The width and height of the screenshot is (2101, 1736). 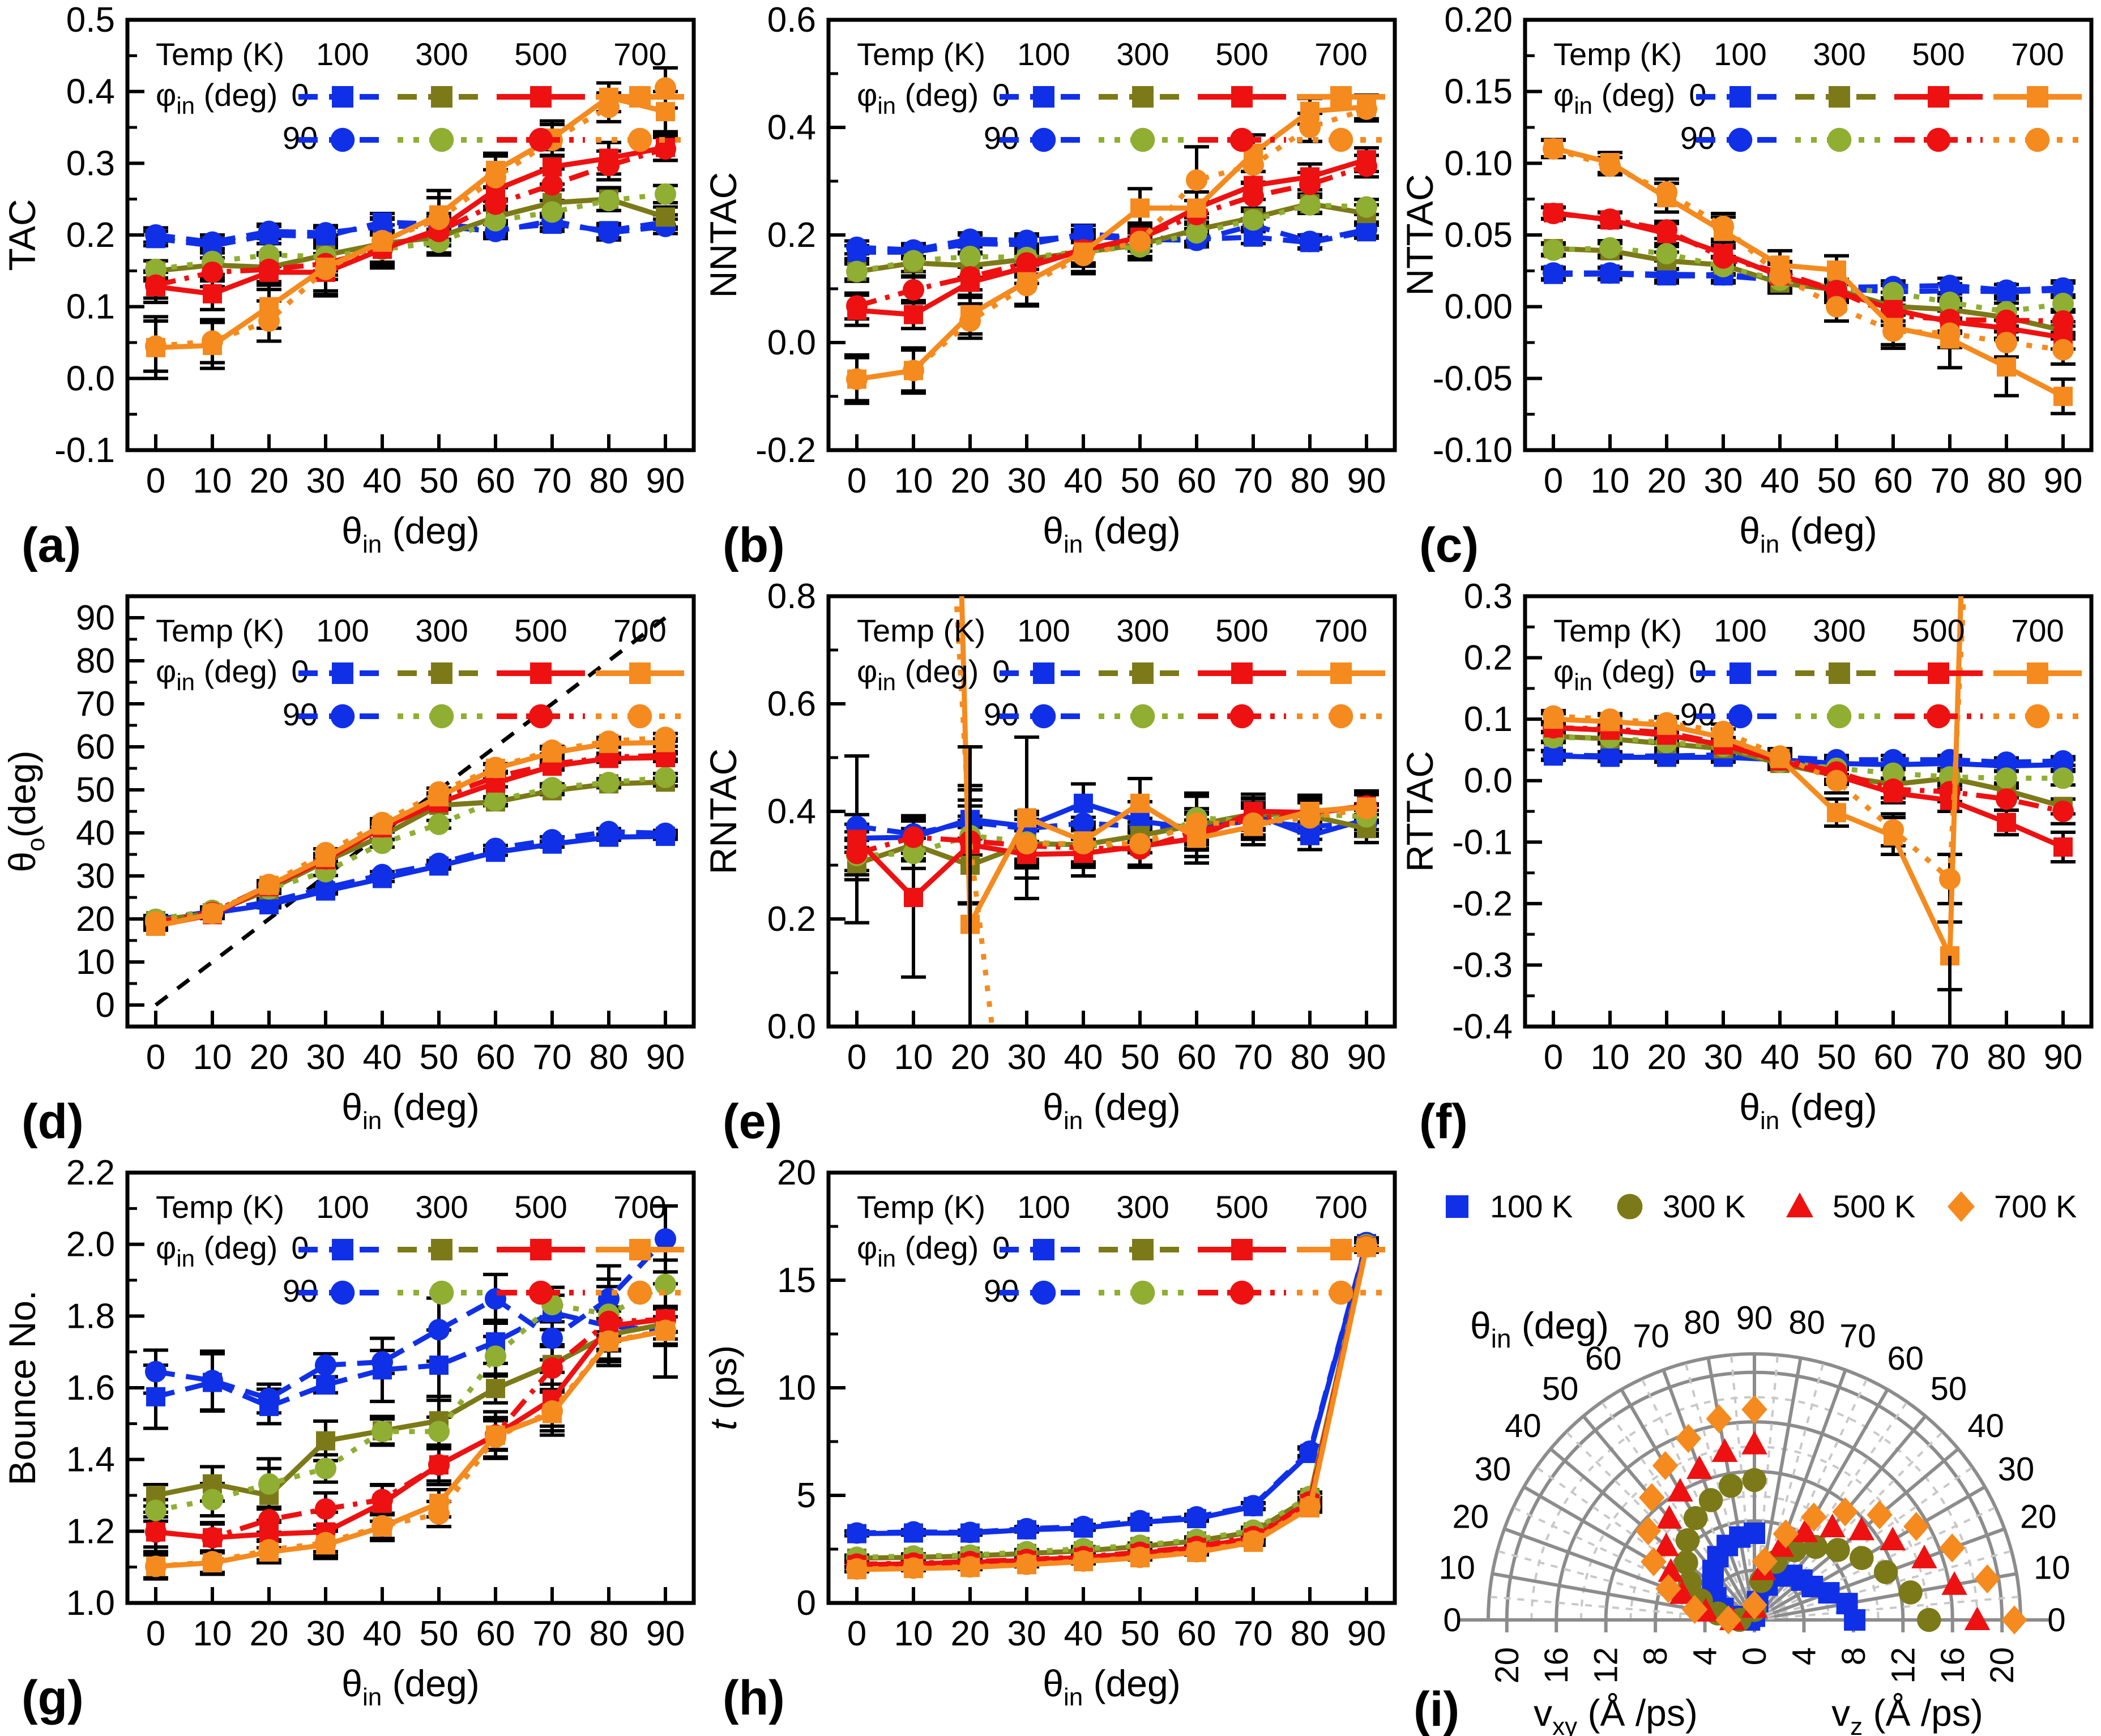 I want to click on polar-angle-tick-label: 70, so click(x=1857, y=1336).